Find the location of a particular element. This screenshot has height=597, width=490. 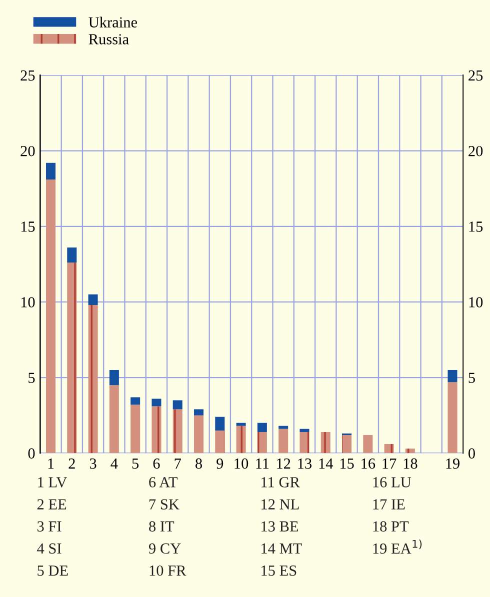

text: 2 EE is located at coordinates (51, 504).